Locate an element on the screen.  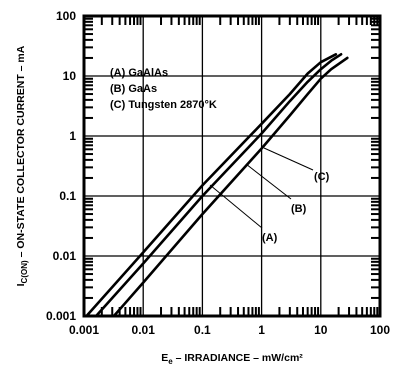
y-axis-title: IC(ON) – ON-STATE COLLECTOR CURRENT – mA is located at coordinates (22, 165).